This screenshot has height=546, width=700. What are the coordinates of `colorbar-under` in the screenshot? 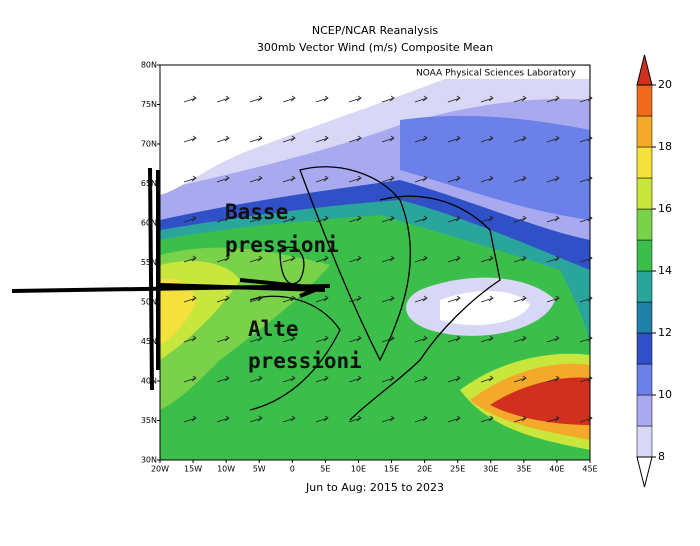 It's located at (644, 472).